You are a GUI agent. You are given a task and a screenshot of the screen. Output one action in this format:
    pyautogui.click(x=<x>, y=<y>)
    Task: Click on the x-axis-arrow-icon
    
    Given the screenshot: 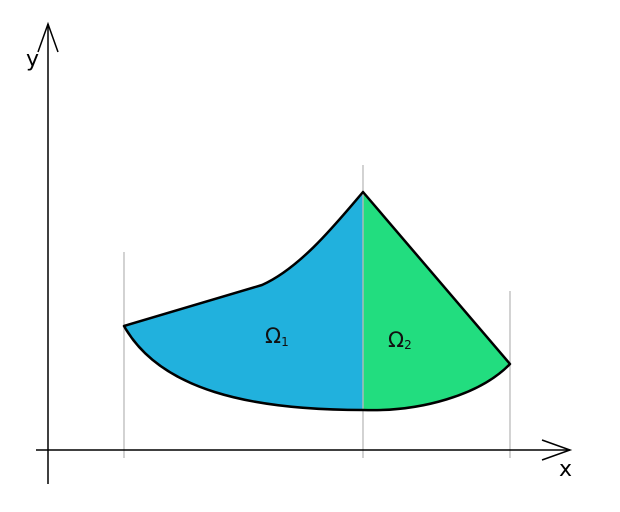 What is the action you would take?
    pyautogui.click(x=557, y=450)
    